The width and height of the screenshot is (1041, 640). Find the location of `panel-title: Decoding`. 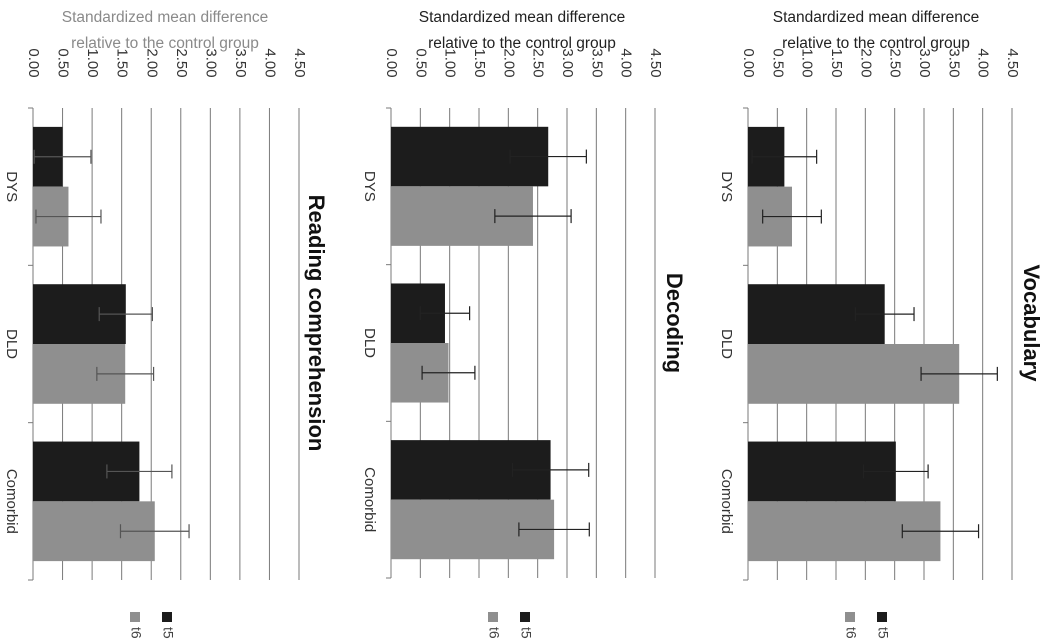

panel-title: Decoding is located at coordinates (674, 323).